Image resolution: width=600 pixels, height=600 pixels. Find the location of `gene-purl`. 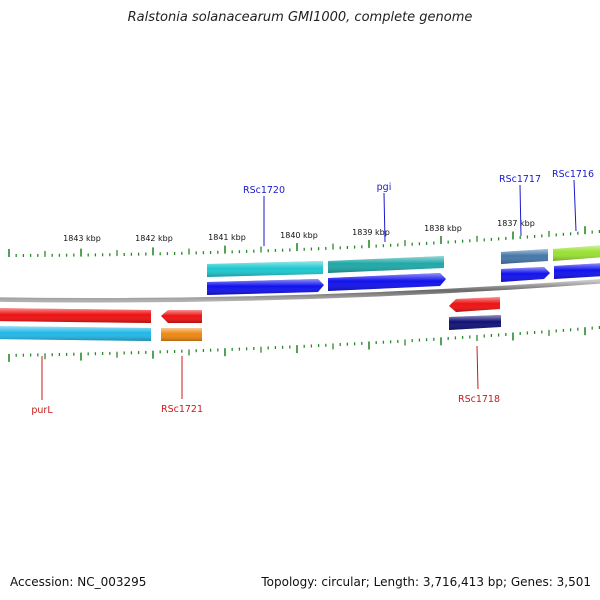

gene-purl is located at coordinates (75, 333).